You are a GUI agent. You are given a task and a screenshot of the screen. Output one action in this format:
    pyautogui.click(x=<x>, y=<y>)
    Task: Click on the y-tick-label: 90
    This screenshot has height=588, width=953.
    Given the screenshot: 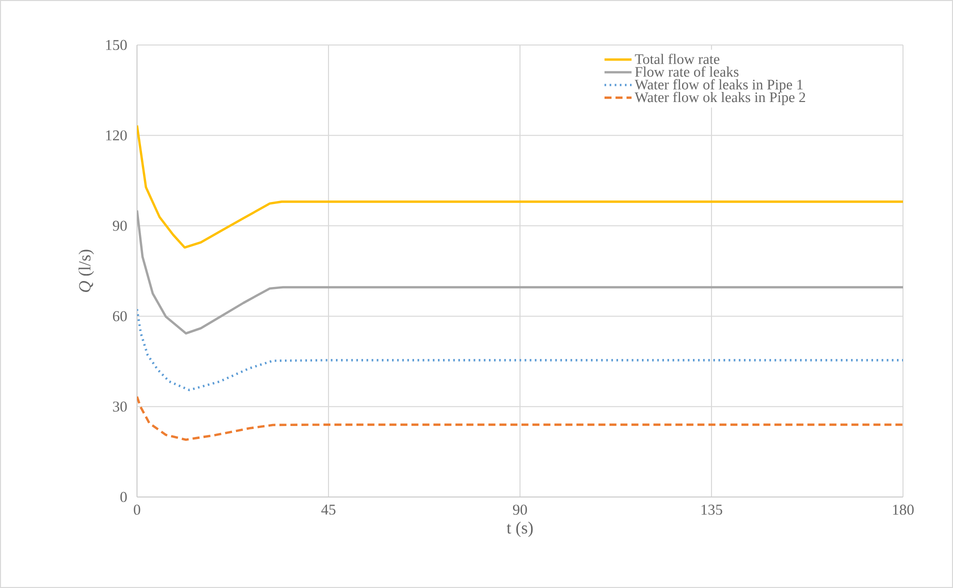 What is the action you would take?
    pyautogui.click(x=119, y=225)
    